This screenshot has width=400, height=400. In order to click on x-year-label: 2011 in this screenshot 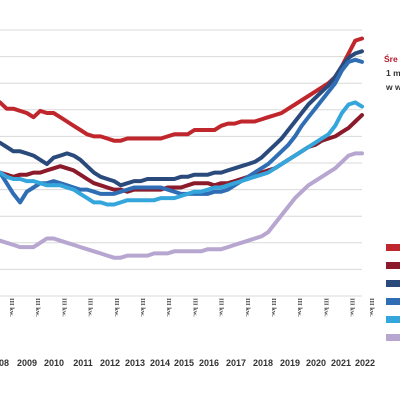, I will do `click(83, 363)`.